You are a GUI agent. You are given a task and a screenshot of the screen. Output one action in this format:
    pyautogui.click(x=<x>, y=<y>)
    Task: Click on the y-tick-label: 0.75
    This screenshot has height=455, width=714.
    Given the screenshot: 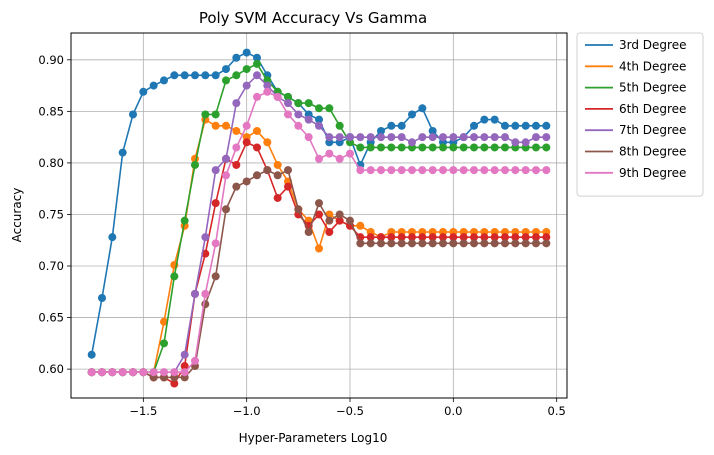 What is the action you would take?
    pyautogui.click(x=51, y=214)
    